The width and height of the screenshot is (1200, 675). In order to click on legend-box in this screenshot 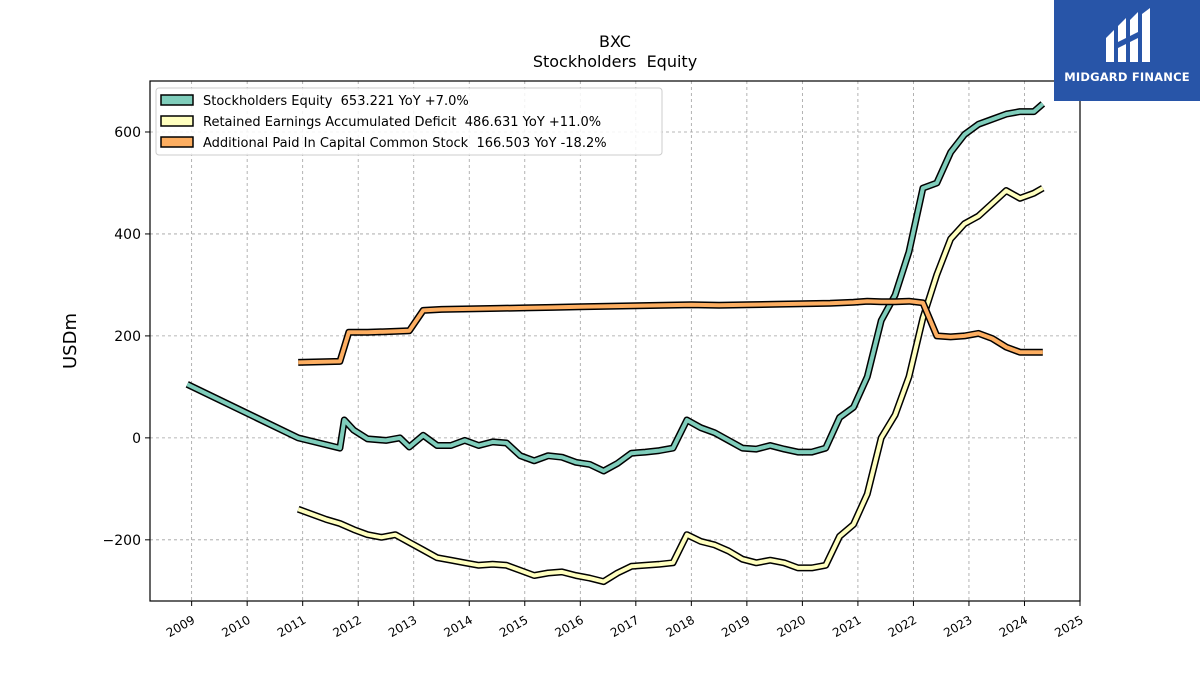, I will do `click(409, 121)`.